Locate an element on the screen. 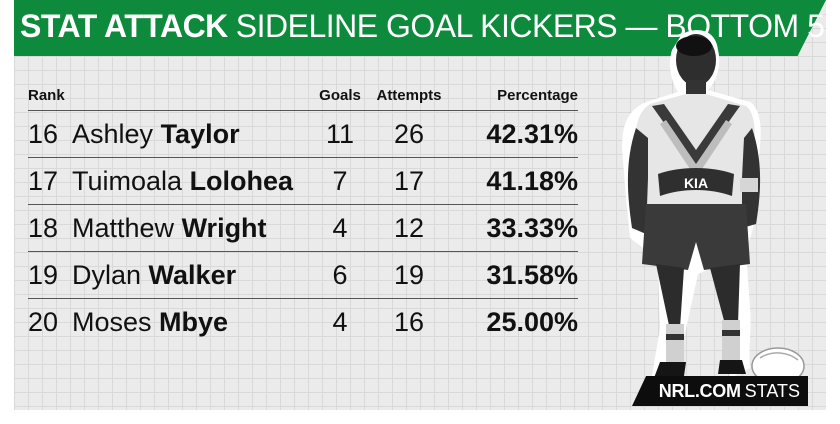 Image resolution: width=840 pixels, height=424 pixels. percentage-cell: 33.33% is located at coordinates (516, 228).